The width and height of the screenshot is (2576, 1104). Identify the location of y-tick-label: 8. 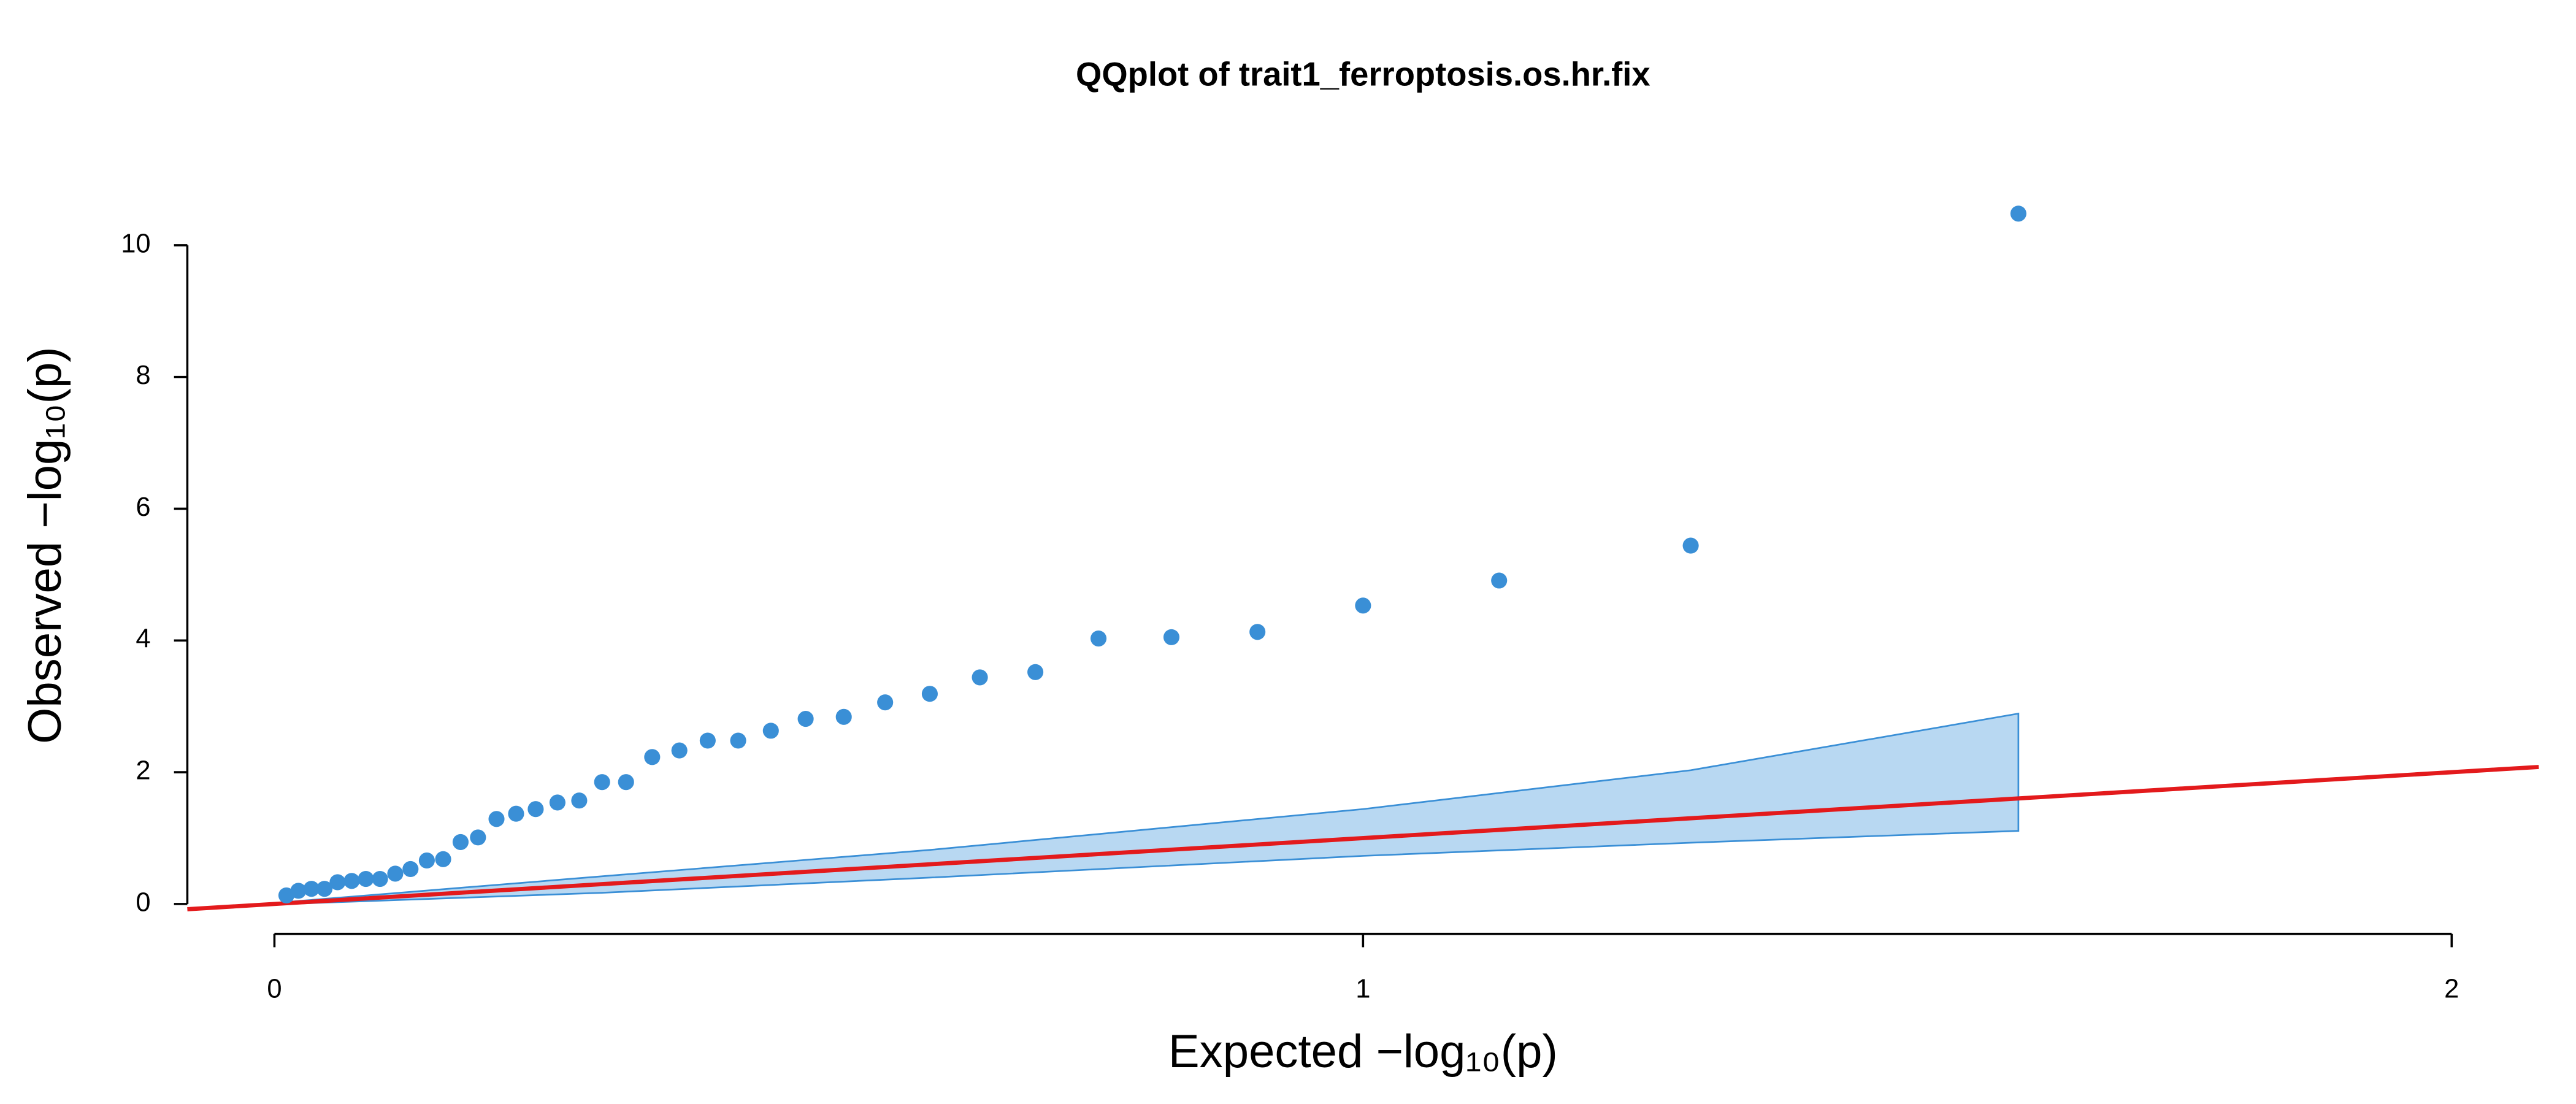
(143, 375).